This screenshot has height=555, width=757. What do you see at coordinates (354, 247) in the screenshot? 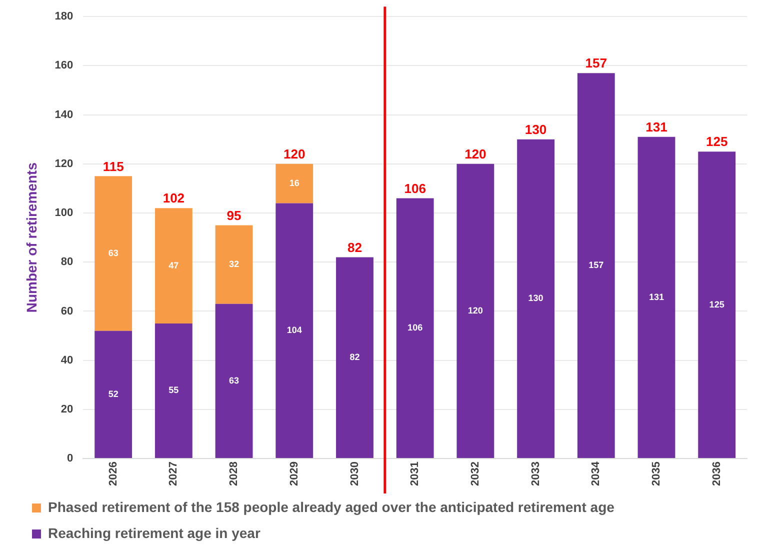
I see `total-label: 82` at bounding box center [354, 247].